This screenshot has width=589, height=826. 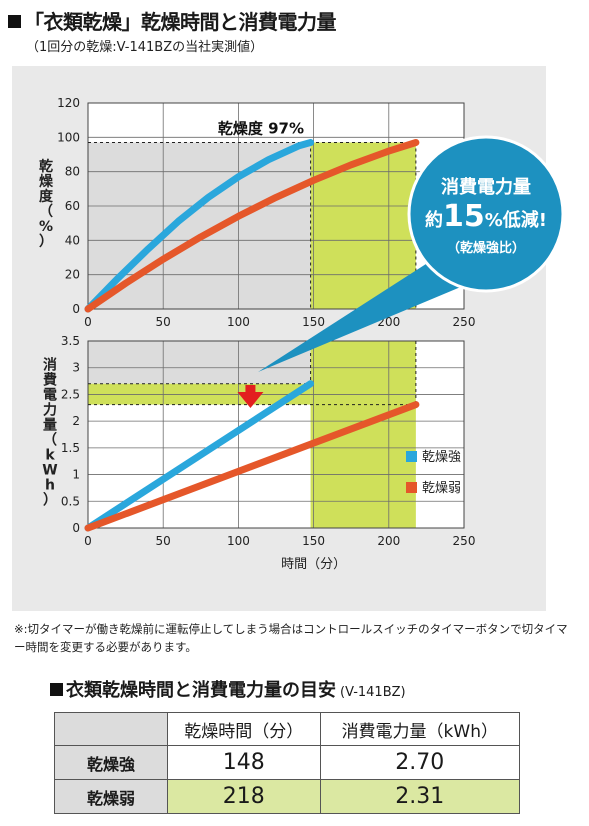 What do you see at coordinates (68, 103) in the screenshot?
I see `y-tick-label: 120` at bounding box center [68, 103].